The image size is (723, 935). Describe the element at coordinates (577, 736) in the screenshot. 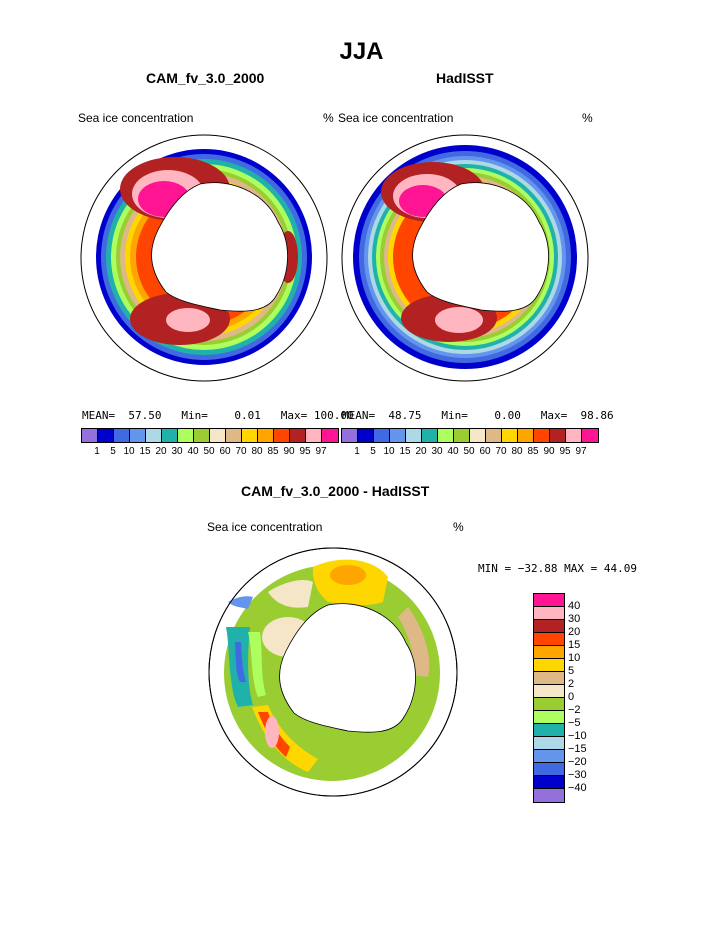

I see `colorbar-tick-label: −10` at that location.